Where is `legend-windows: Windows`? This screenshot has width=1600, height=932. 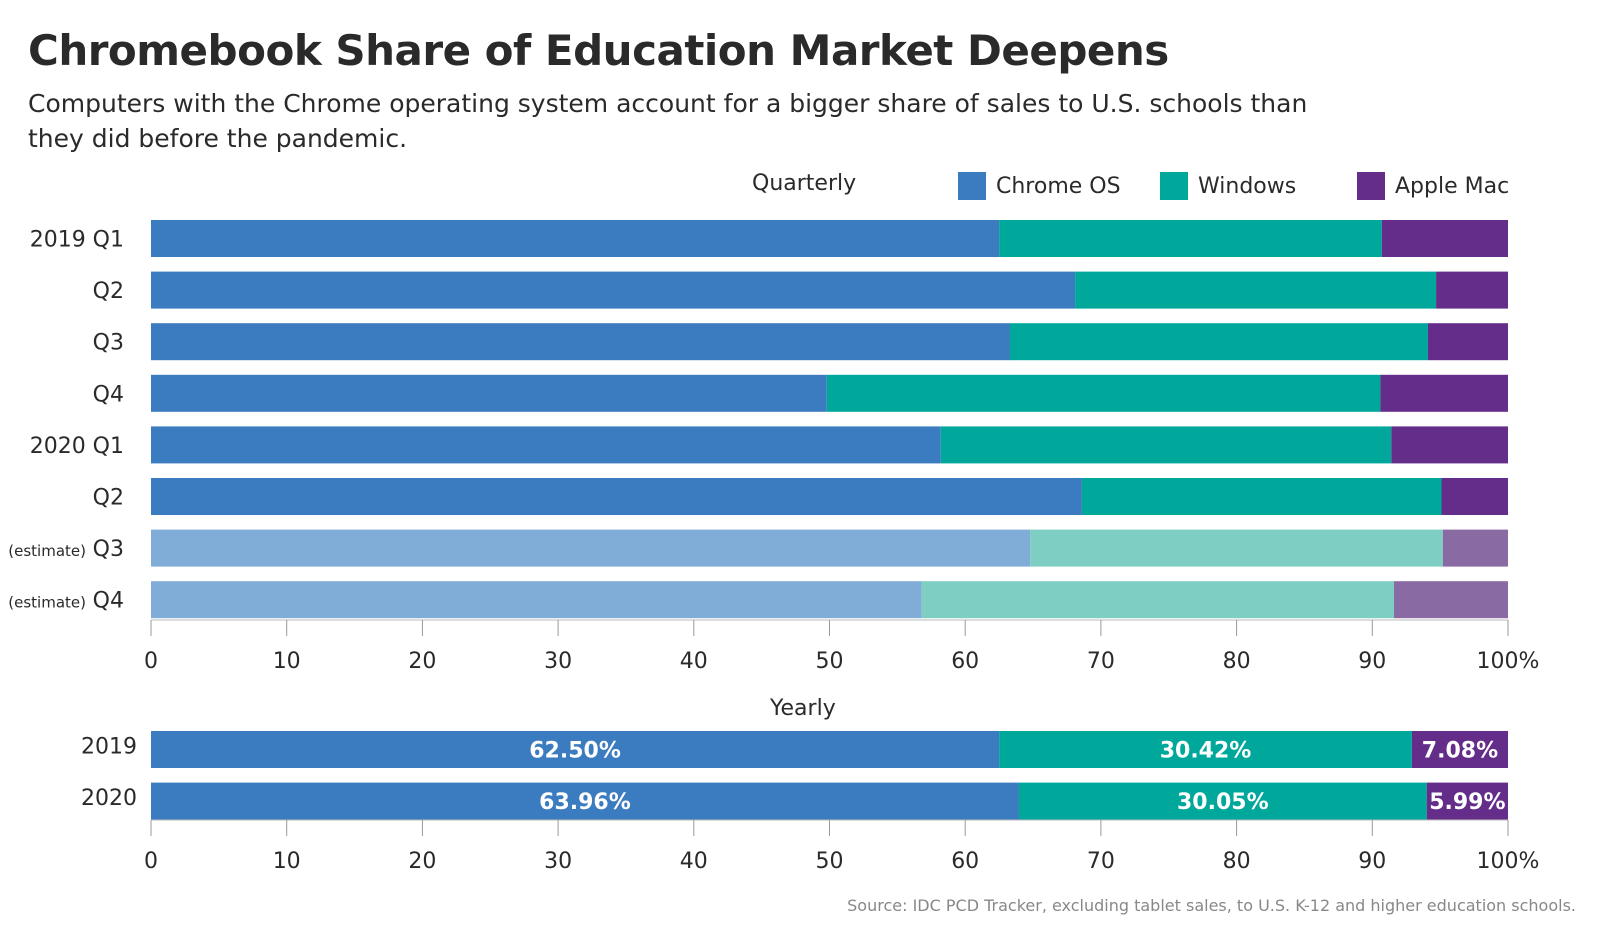
legend-windows: Windows is located at coordinates (1228, 186).